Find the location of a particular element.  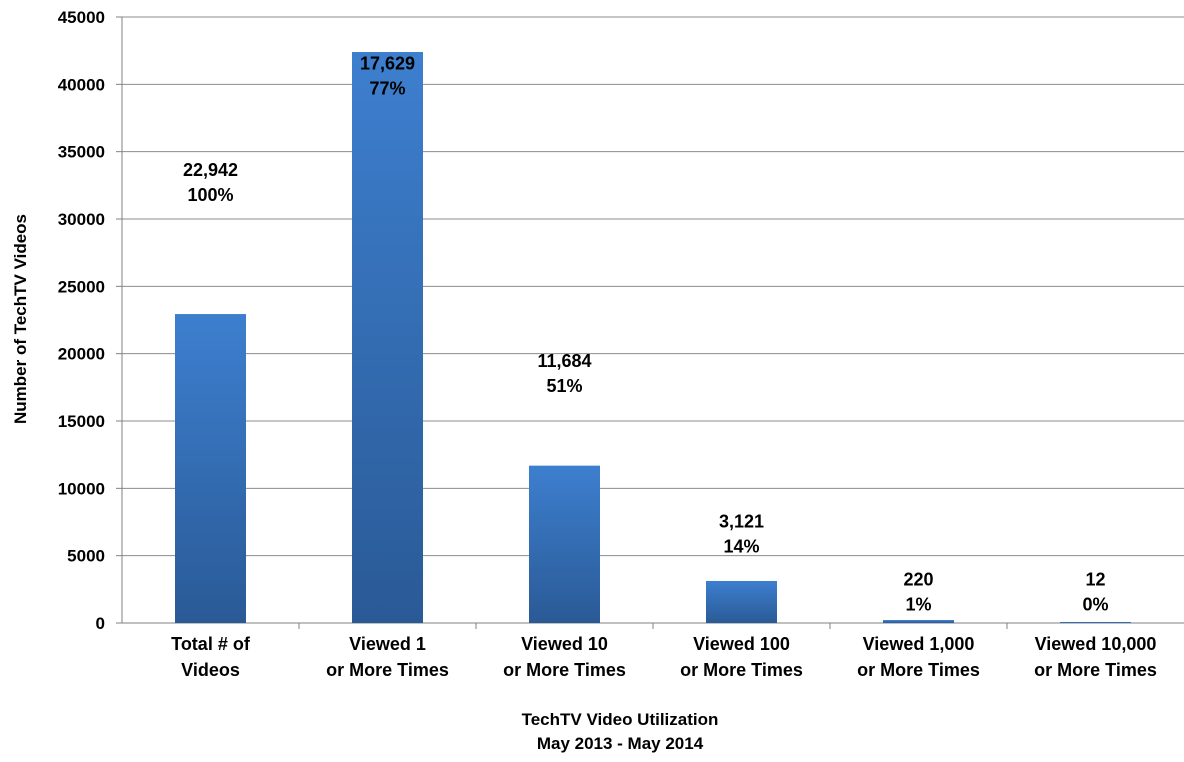

data-label: 12 is located at coordinates (1095, 579).